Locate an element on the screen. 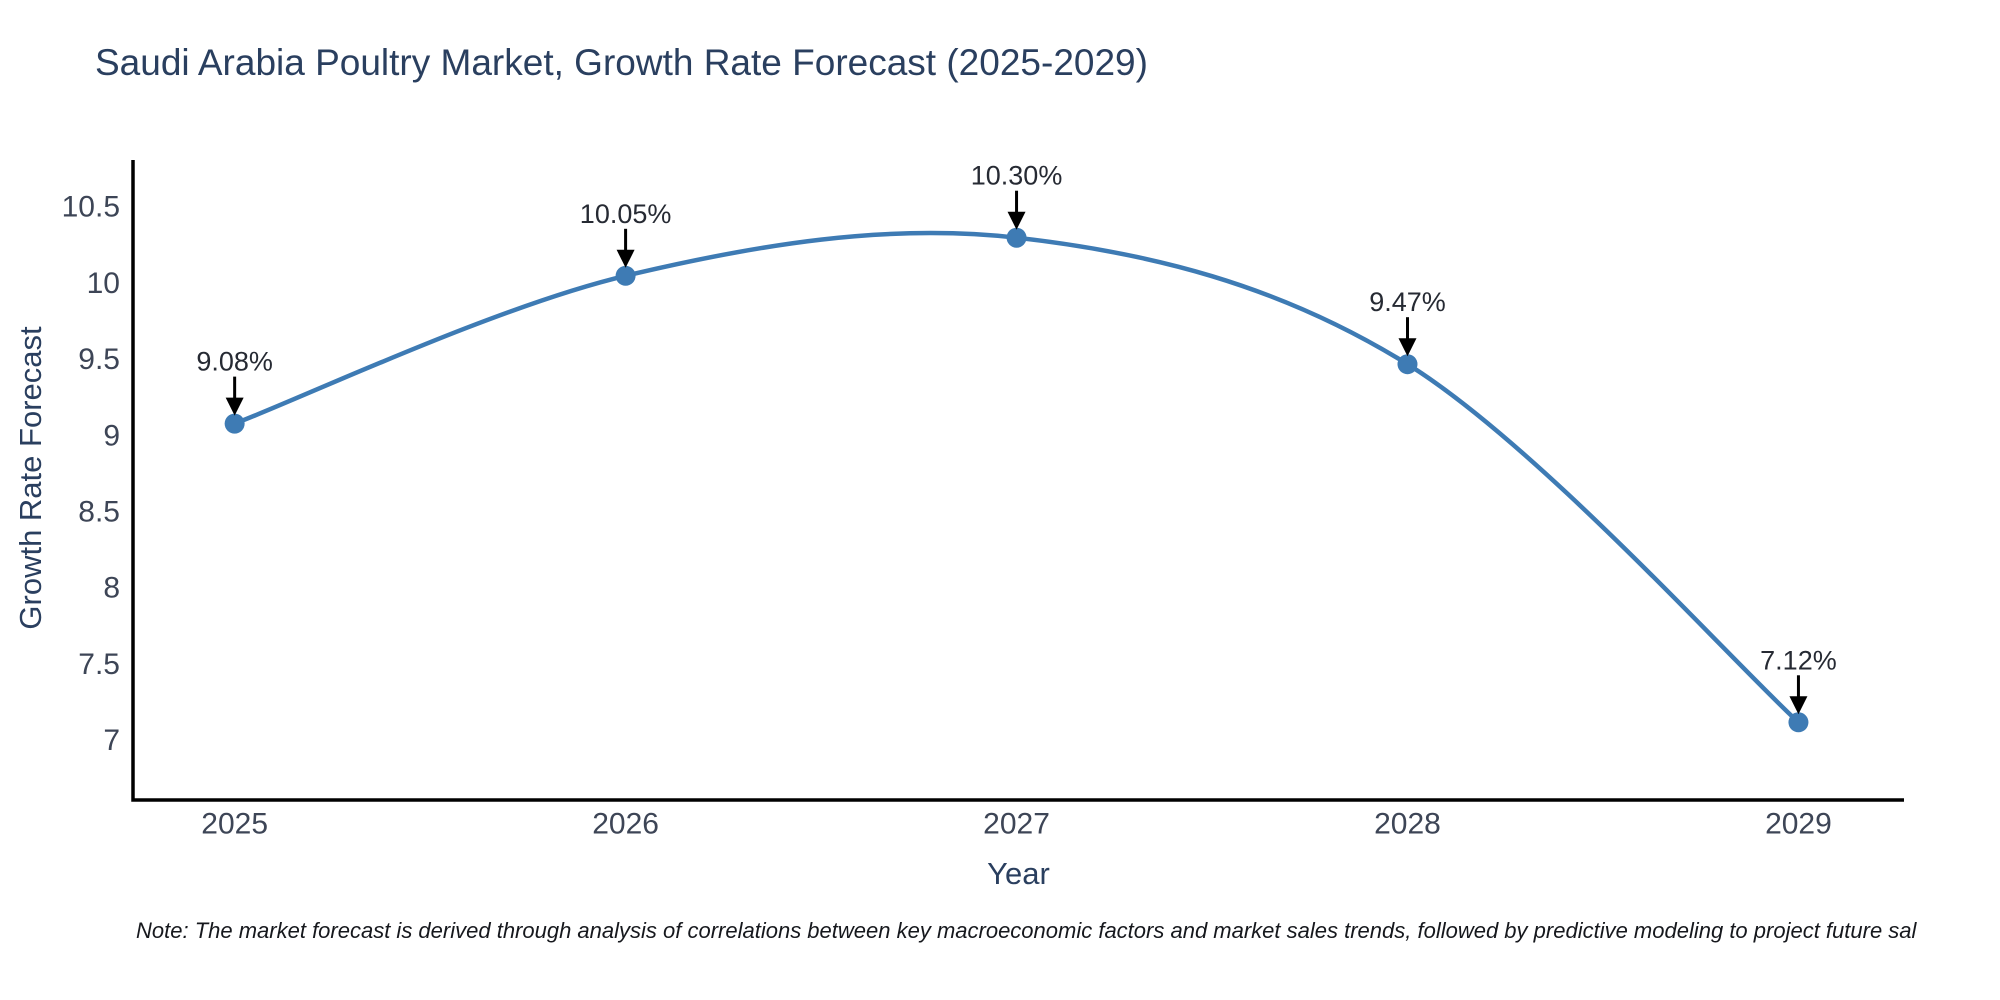 The width and height of the screenshot is (2000, 1000). data-point-label: 9.08% is located at coordinates (234, 362).